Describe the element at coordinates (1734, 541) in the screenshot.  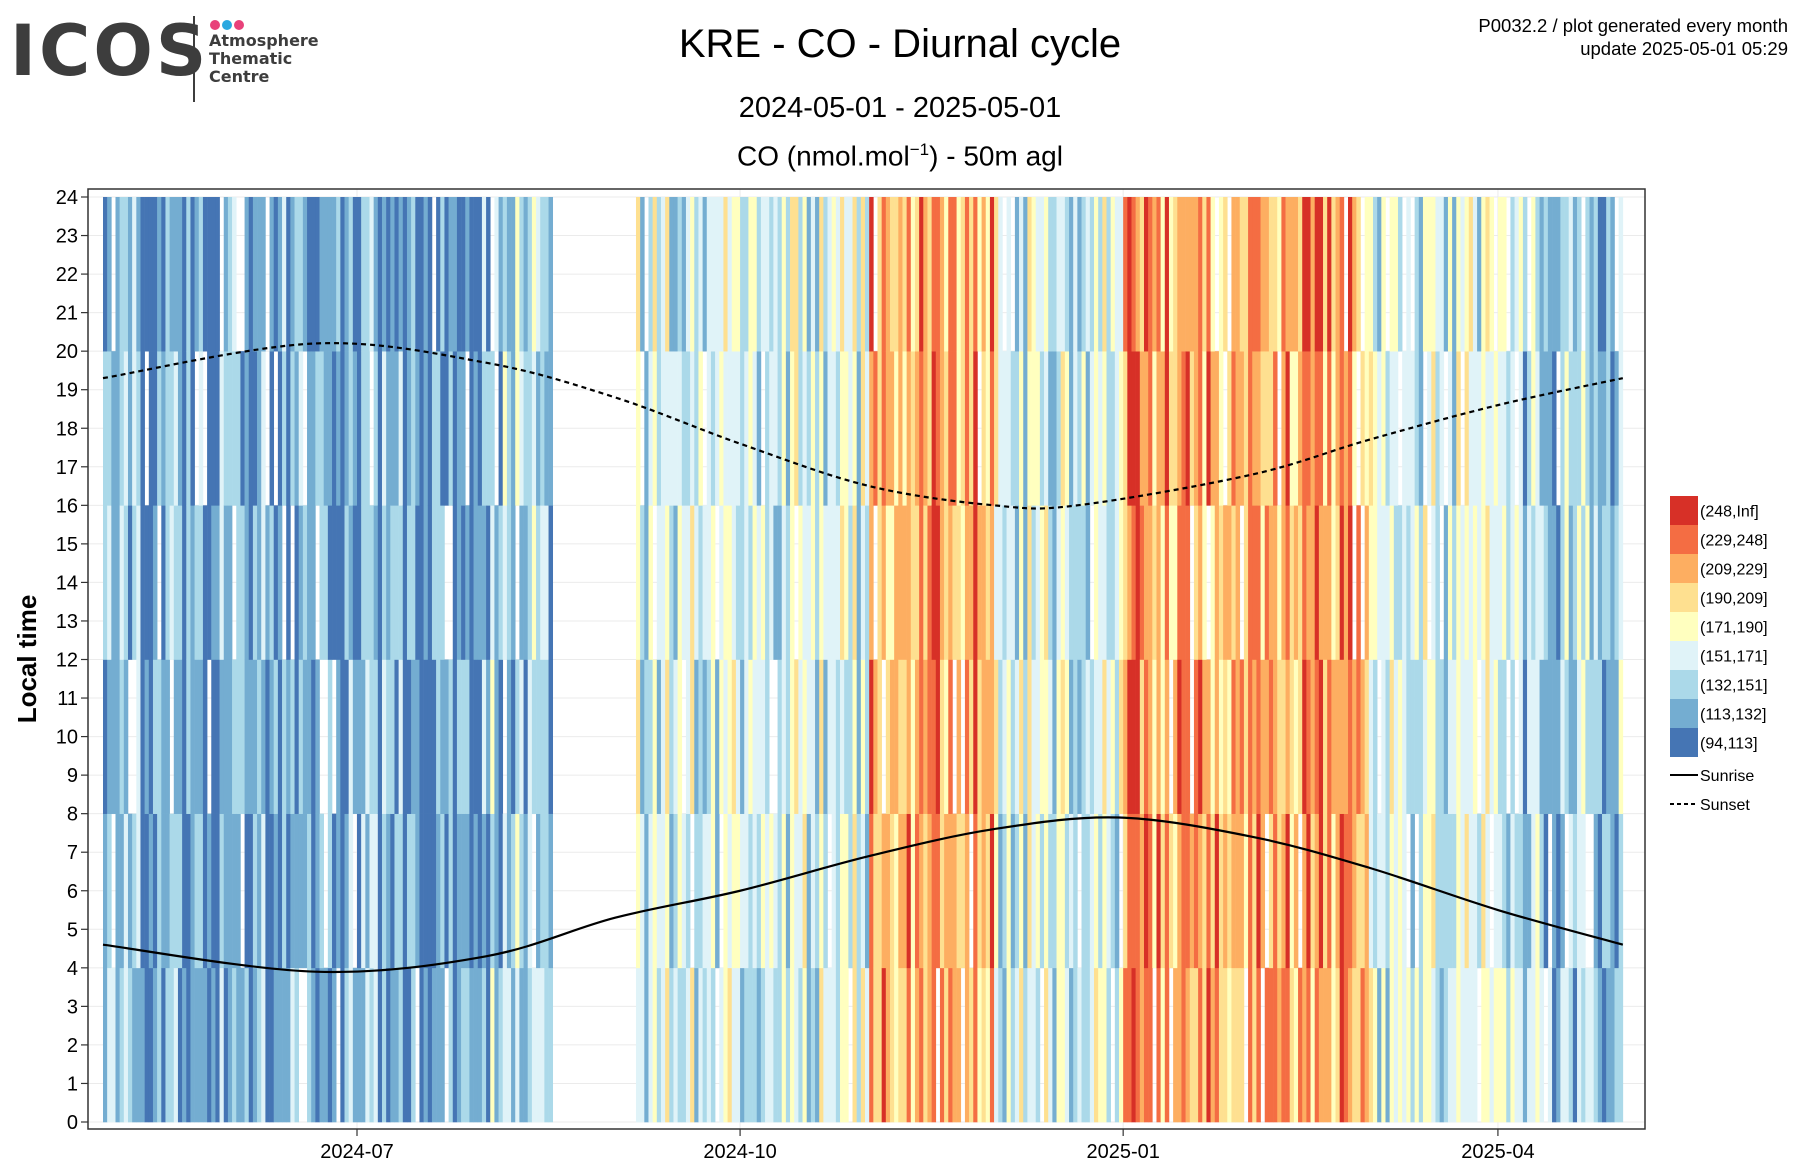
I see `legend-label: (229,248]` at that location.